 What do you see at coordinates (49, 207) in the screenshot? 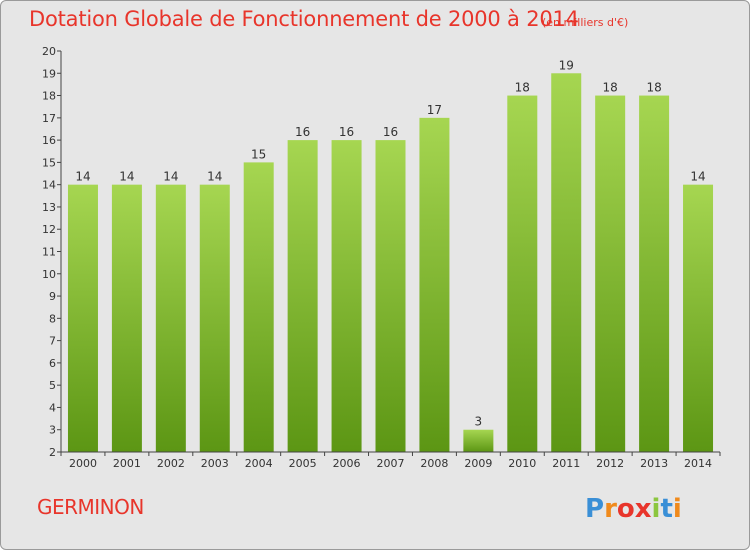
I see `y-tick-label: 13` at bounding box center [49, 207].